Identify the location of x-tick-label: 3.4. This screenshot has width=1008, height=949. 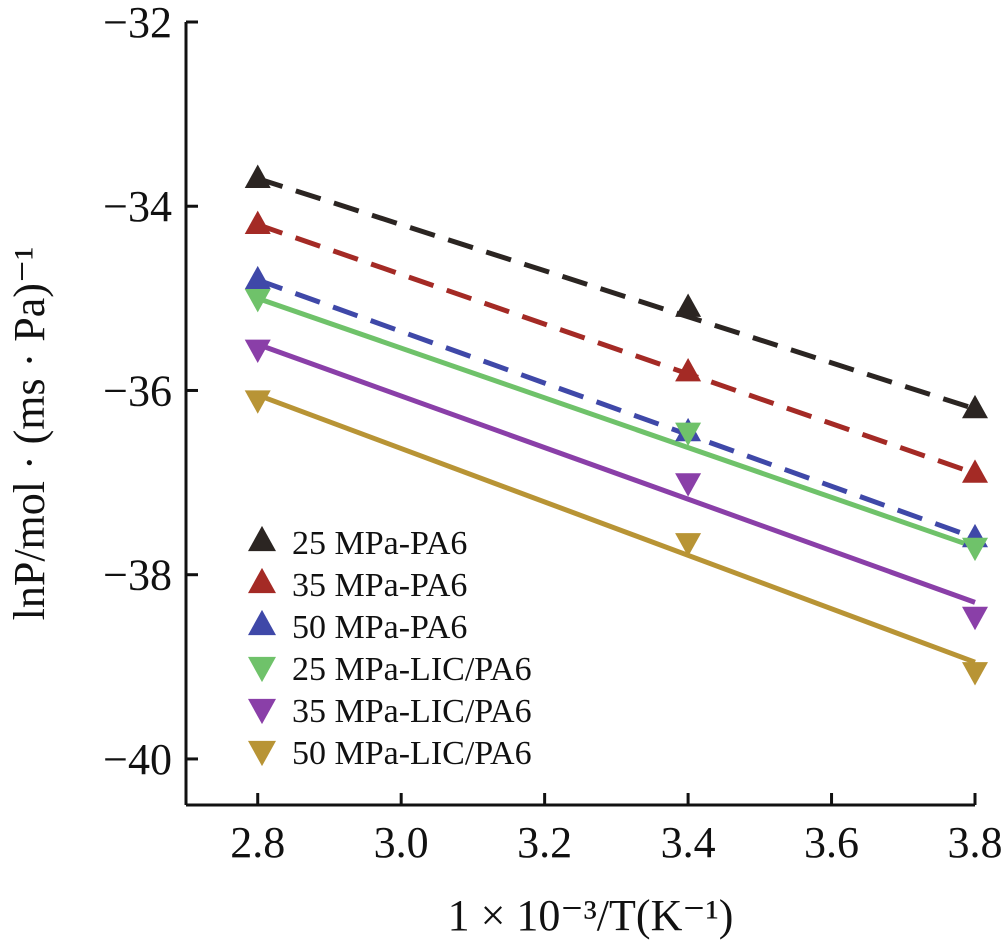
(688, 842).